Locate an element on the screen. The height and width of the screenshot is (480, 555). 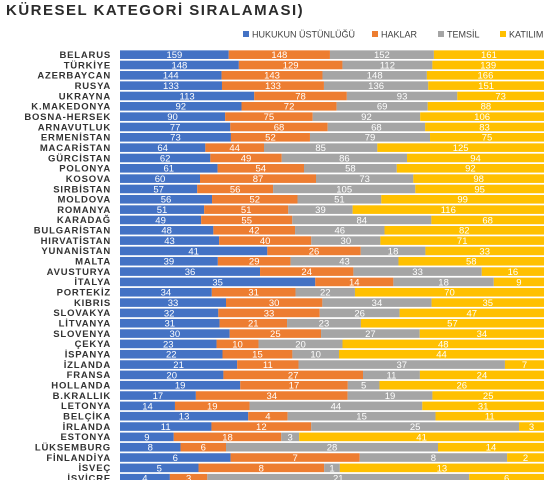
data-label-haklar: 17 is located at coordinates (294, 386).